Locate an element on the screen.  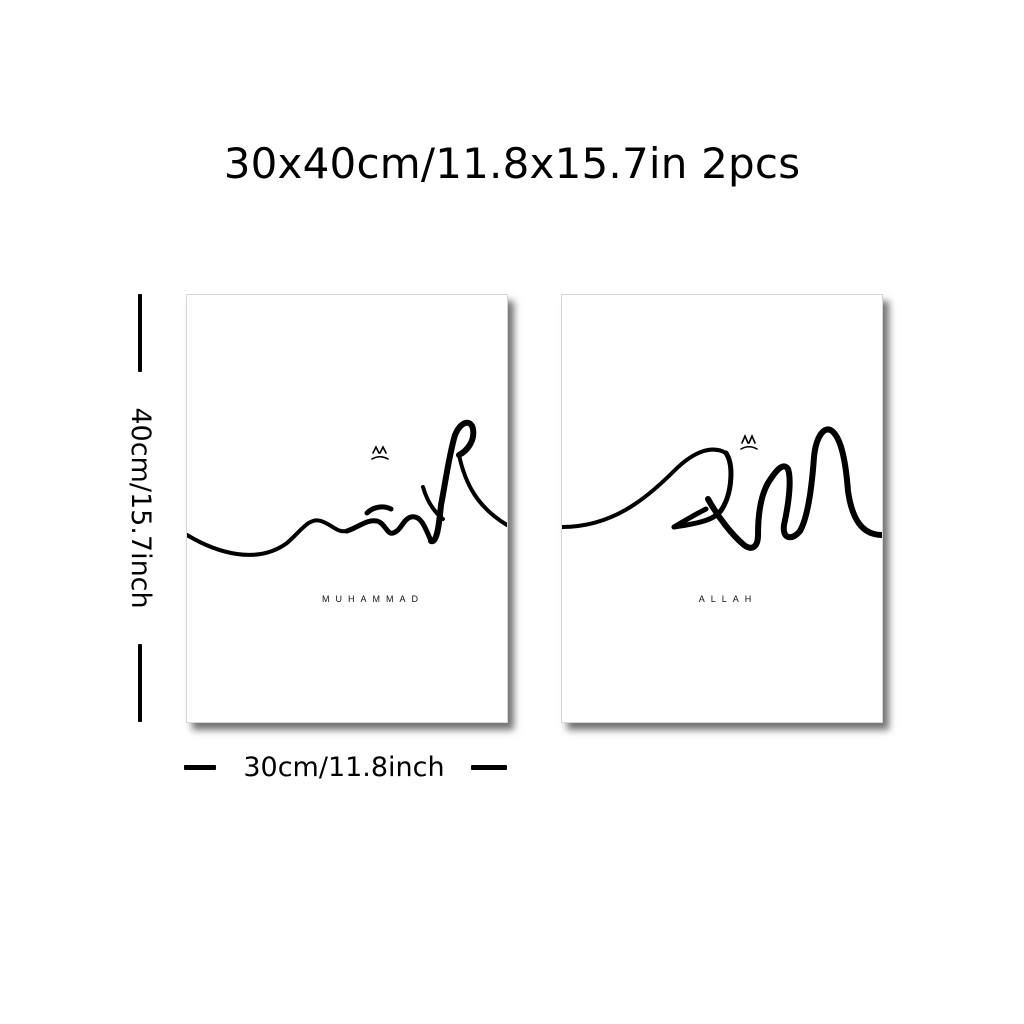
poster-caption-allah: ALLAH is located at coordinates (728, 599).